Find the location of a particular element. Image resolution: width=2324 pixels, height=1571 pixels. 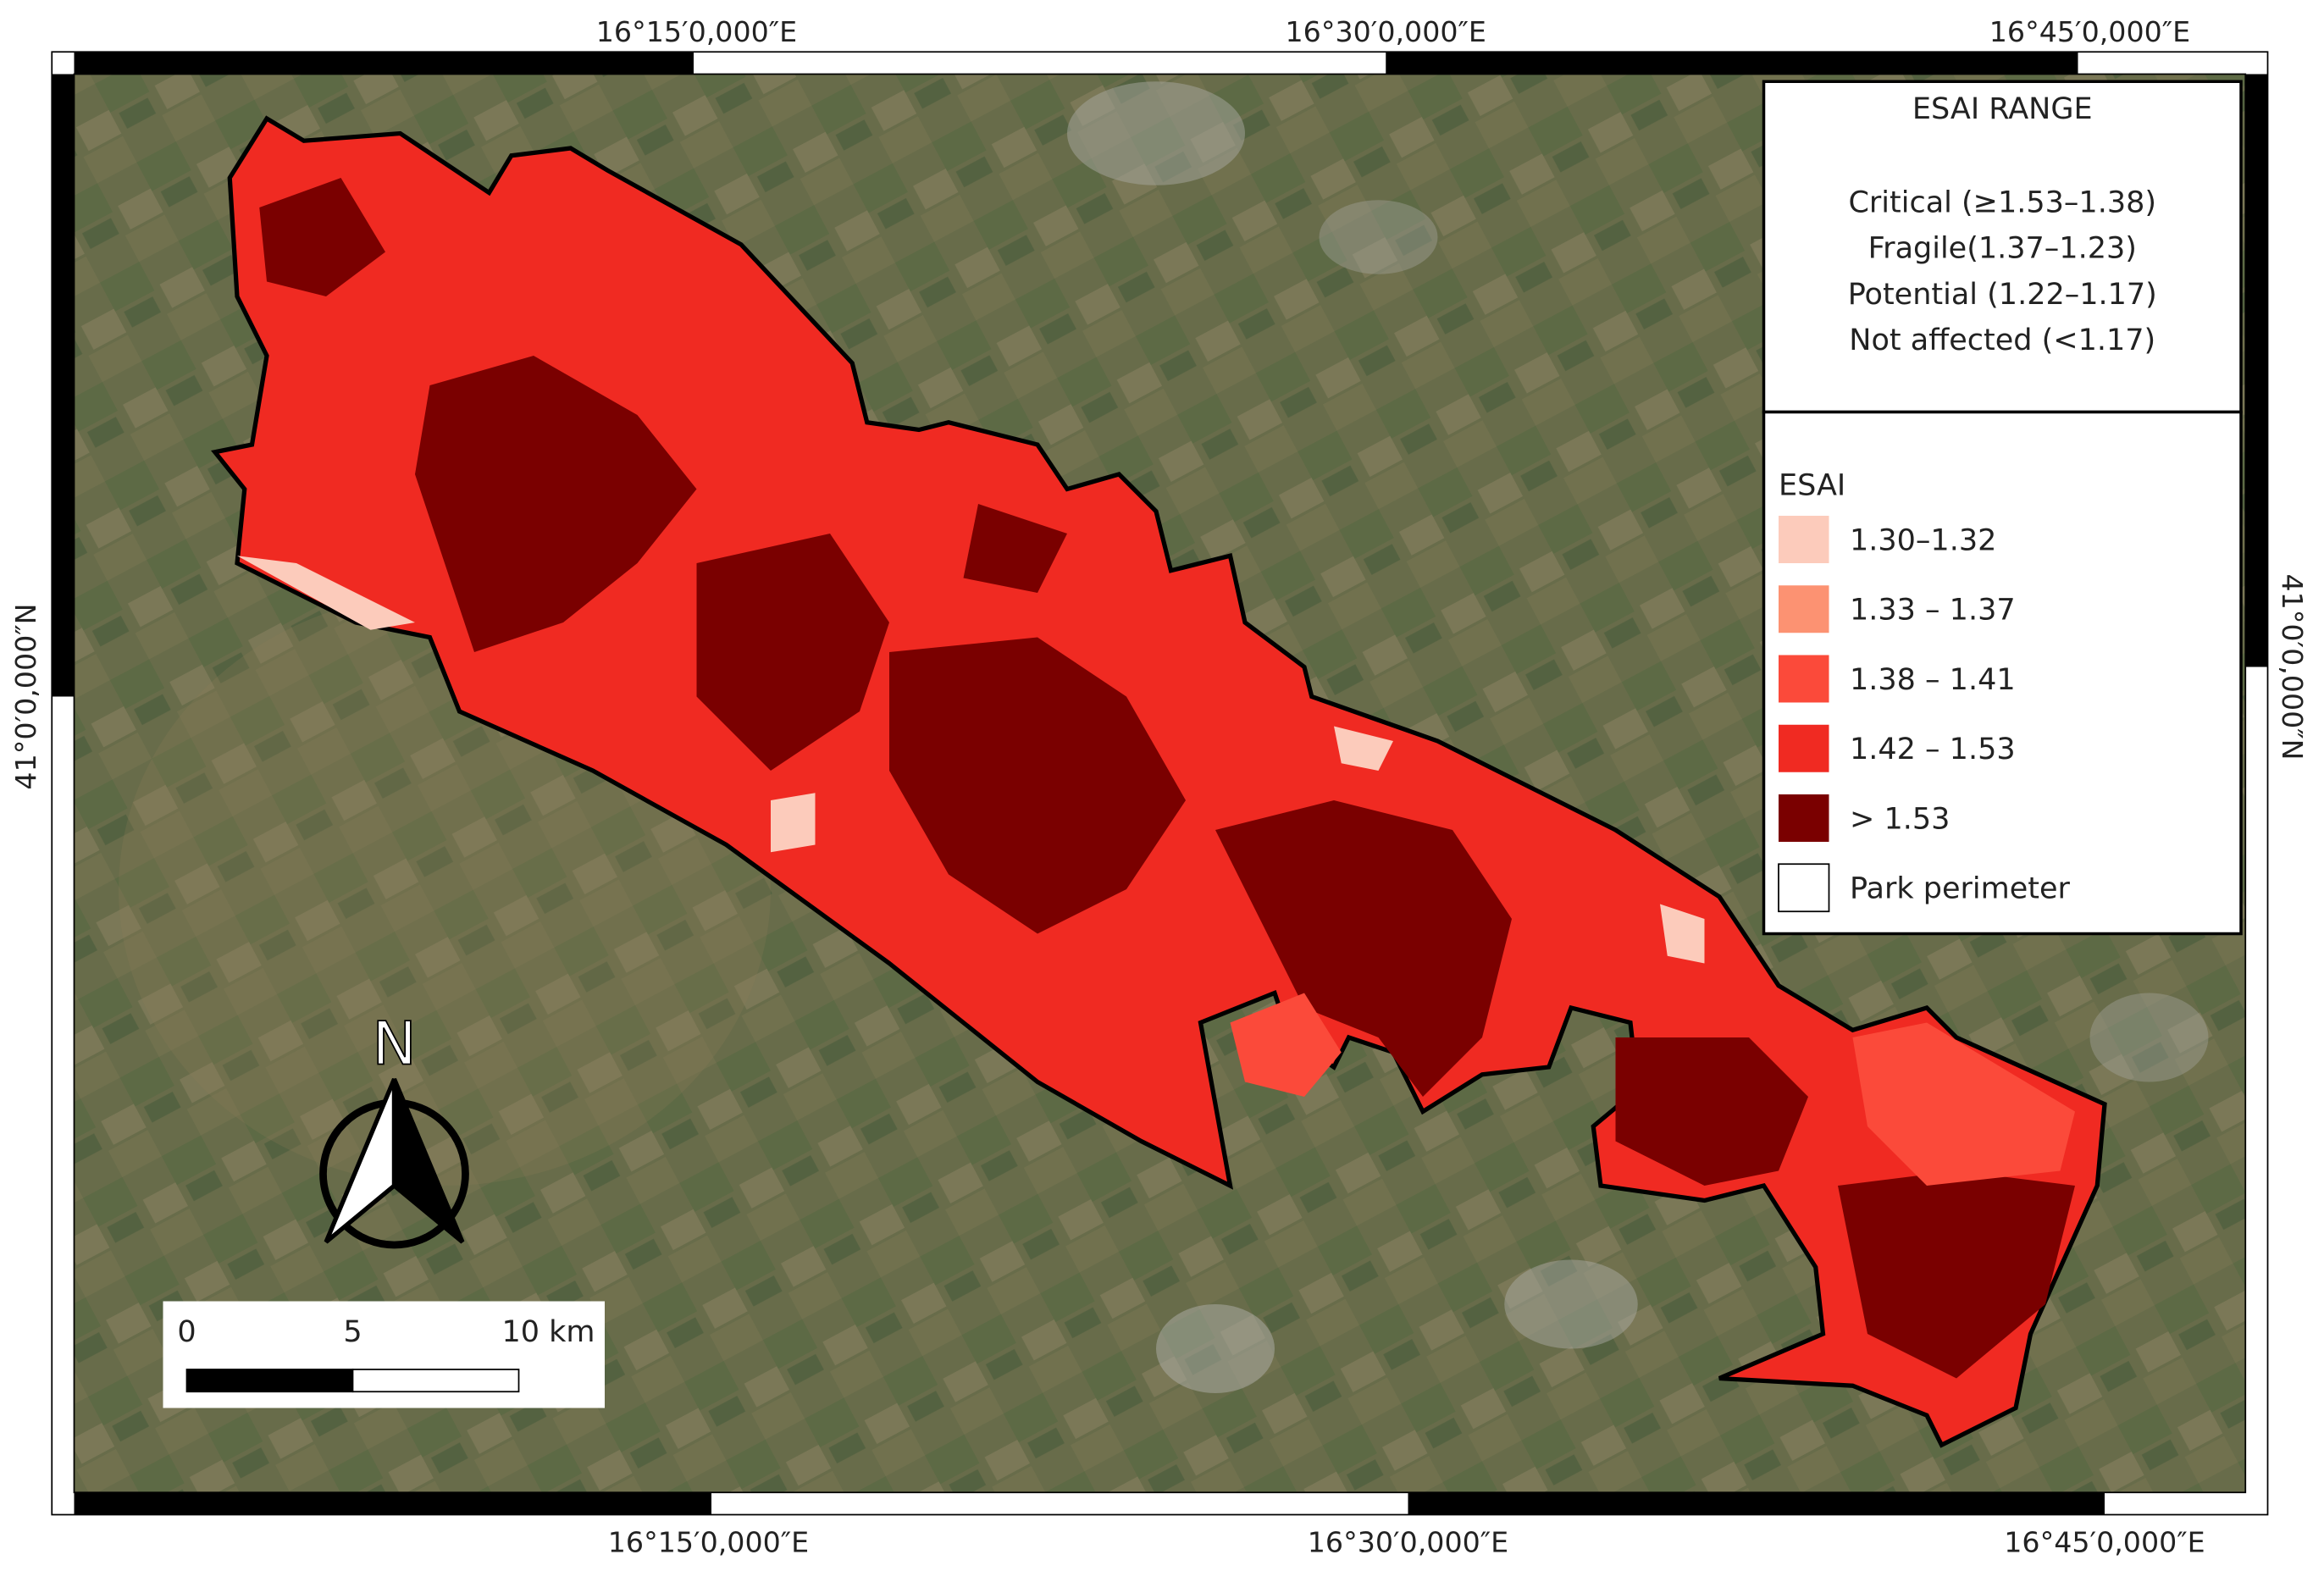

range-item: Fragile(1.37–1.23) is located at coordinates (2003, 249).